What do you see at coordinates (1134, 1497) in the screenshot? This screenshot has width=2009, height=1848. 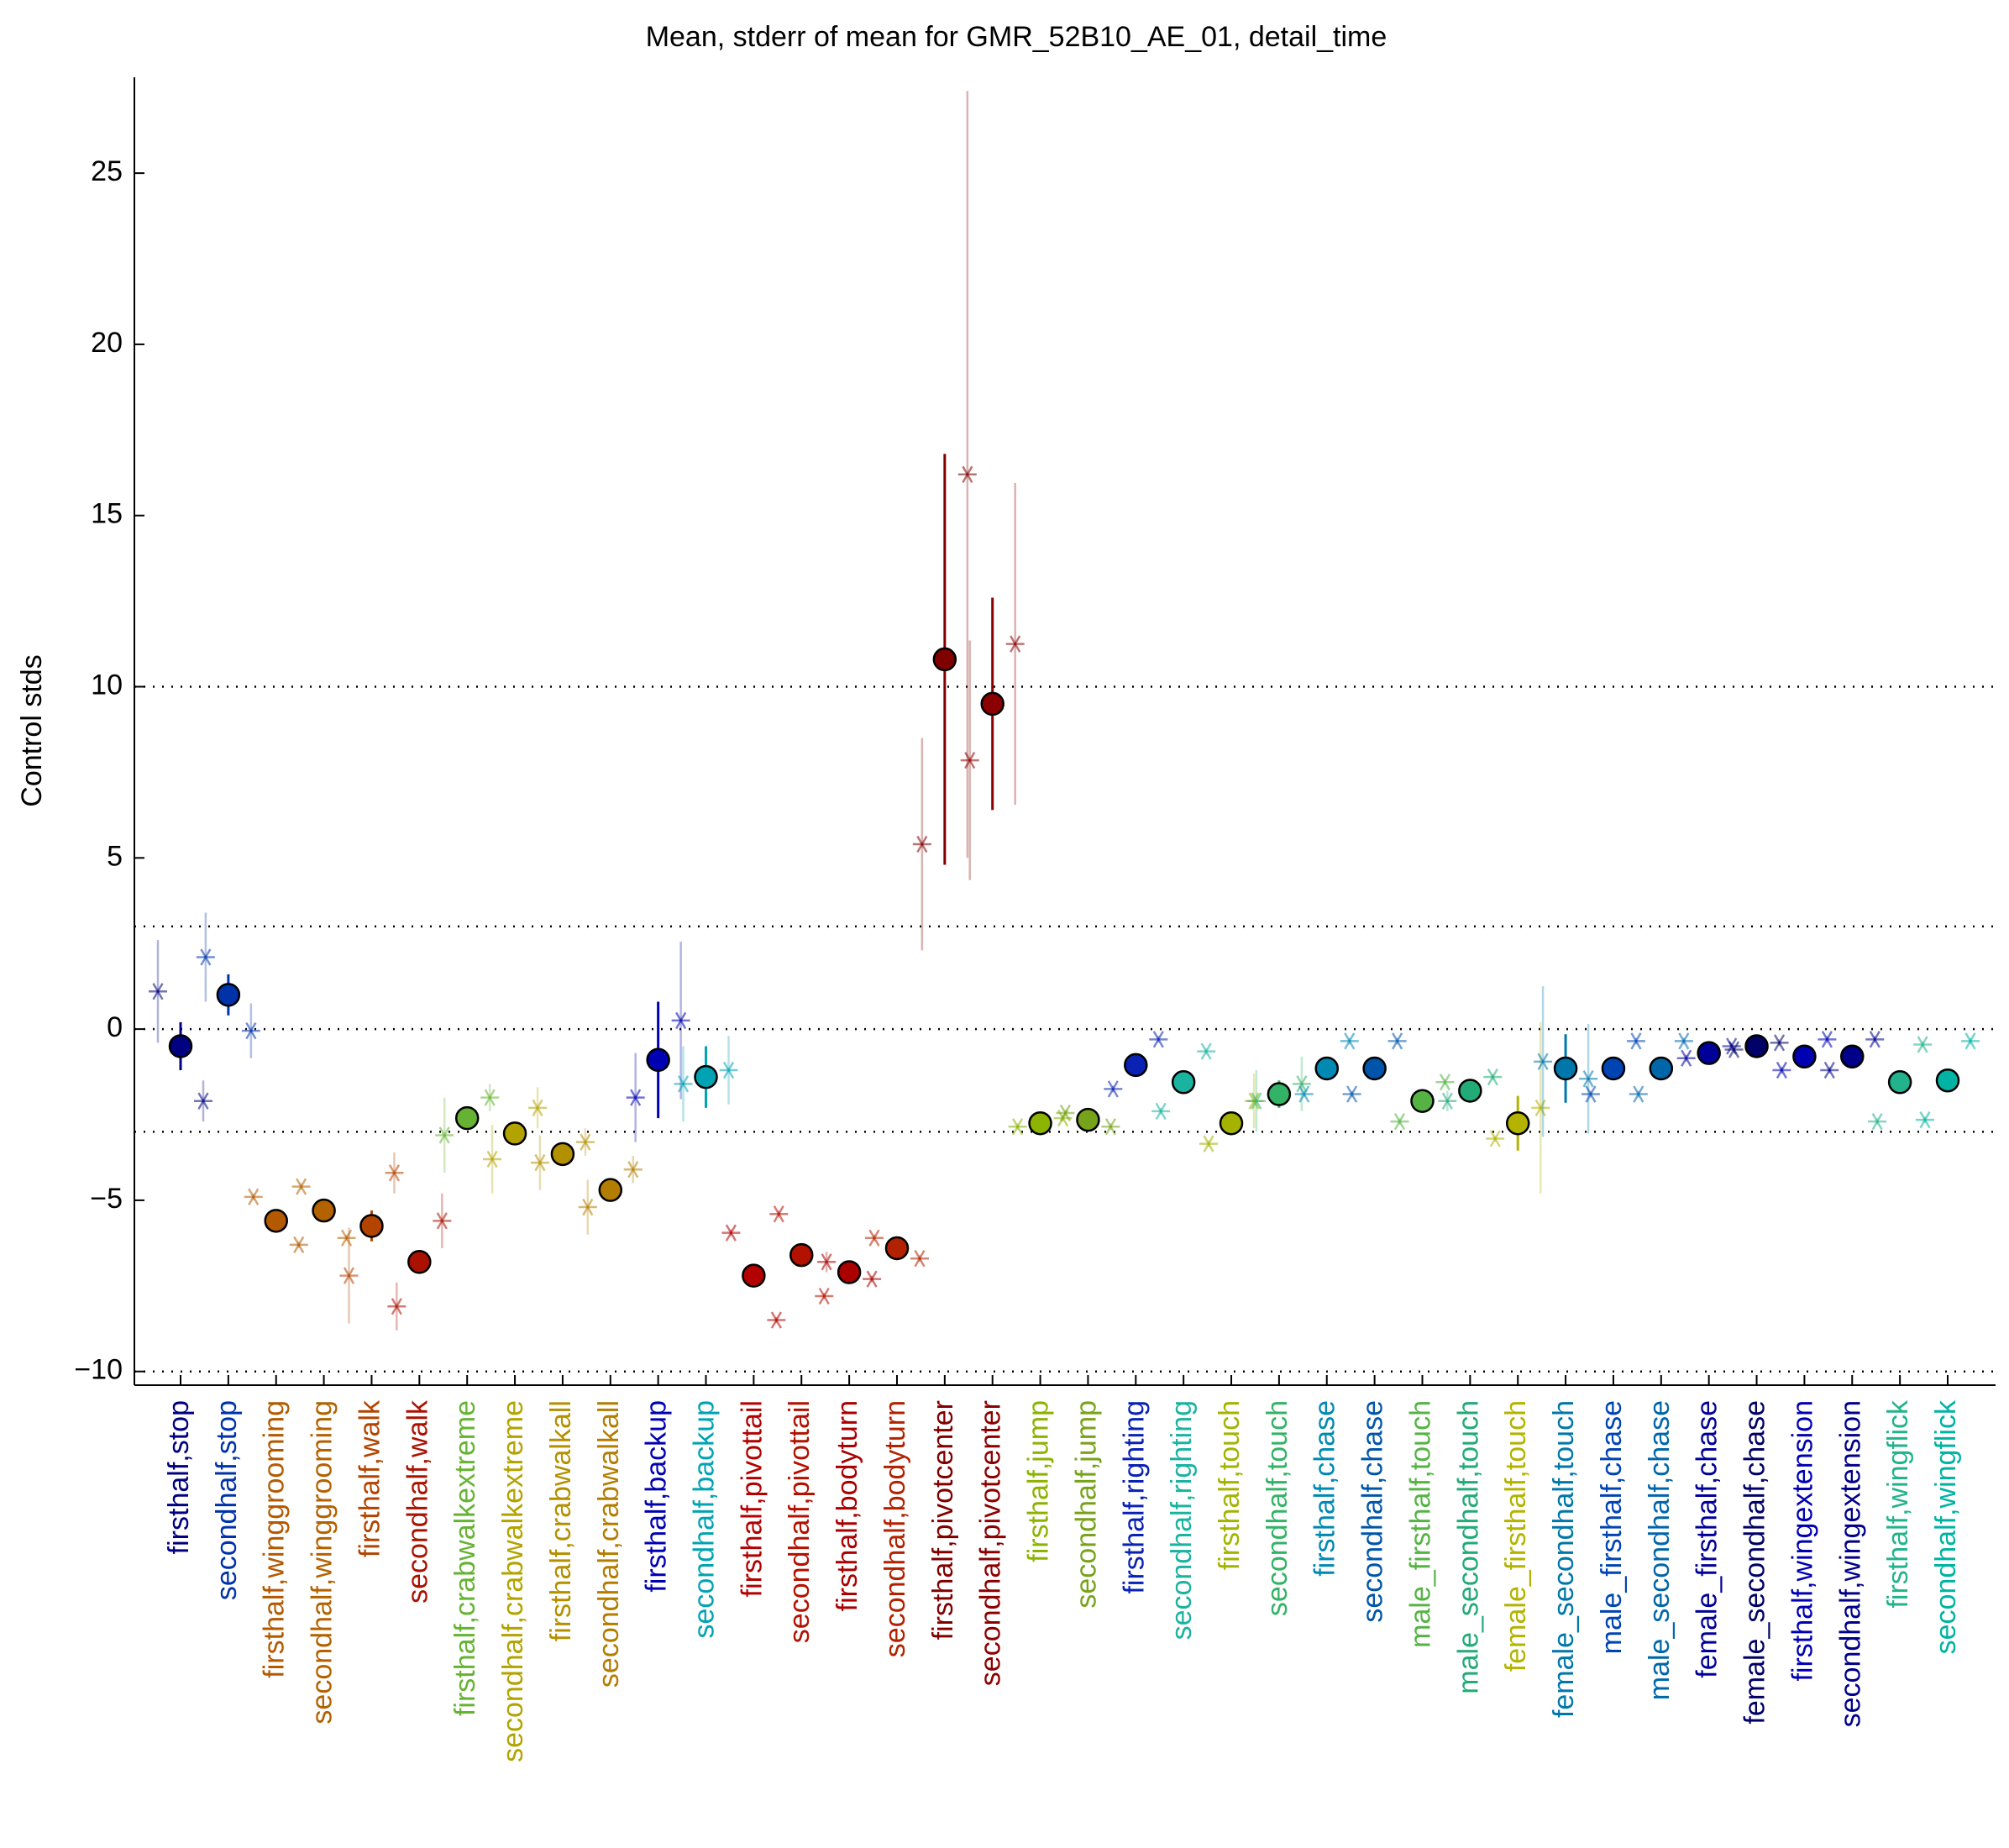 I see `x-tick-label: firsthalf,righting` at bounding box center [1134, 1497].